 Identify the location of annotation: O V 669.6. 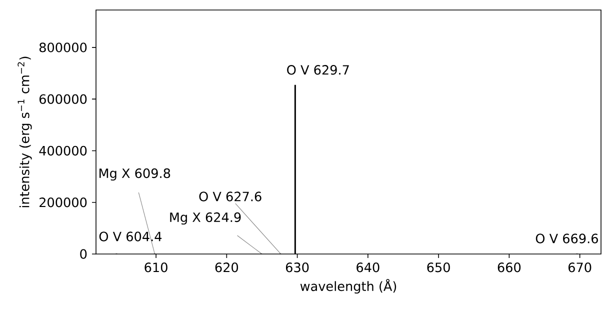
(567, 239).